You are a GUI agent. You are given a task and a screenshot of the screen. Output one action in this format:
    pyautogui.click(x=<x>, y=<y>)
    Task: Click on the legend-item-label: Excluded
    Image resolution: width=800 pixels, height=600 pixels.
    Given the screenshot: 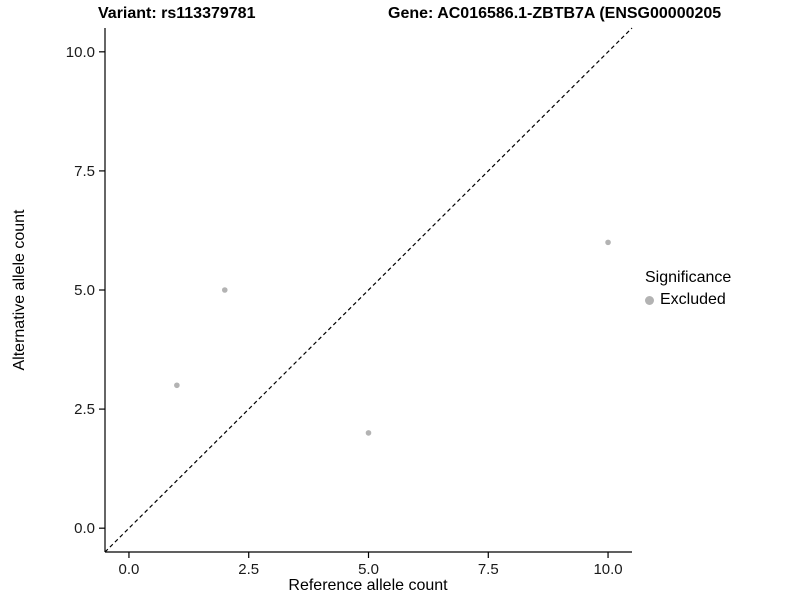 What is the action you would take?
    pyautogui.click(x=693, y=299)
    